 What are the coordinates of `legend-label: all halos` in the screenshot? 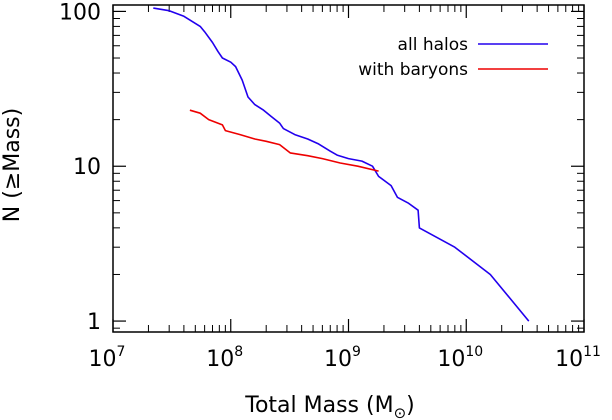 It's located at (433, 45).